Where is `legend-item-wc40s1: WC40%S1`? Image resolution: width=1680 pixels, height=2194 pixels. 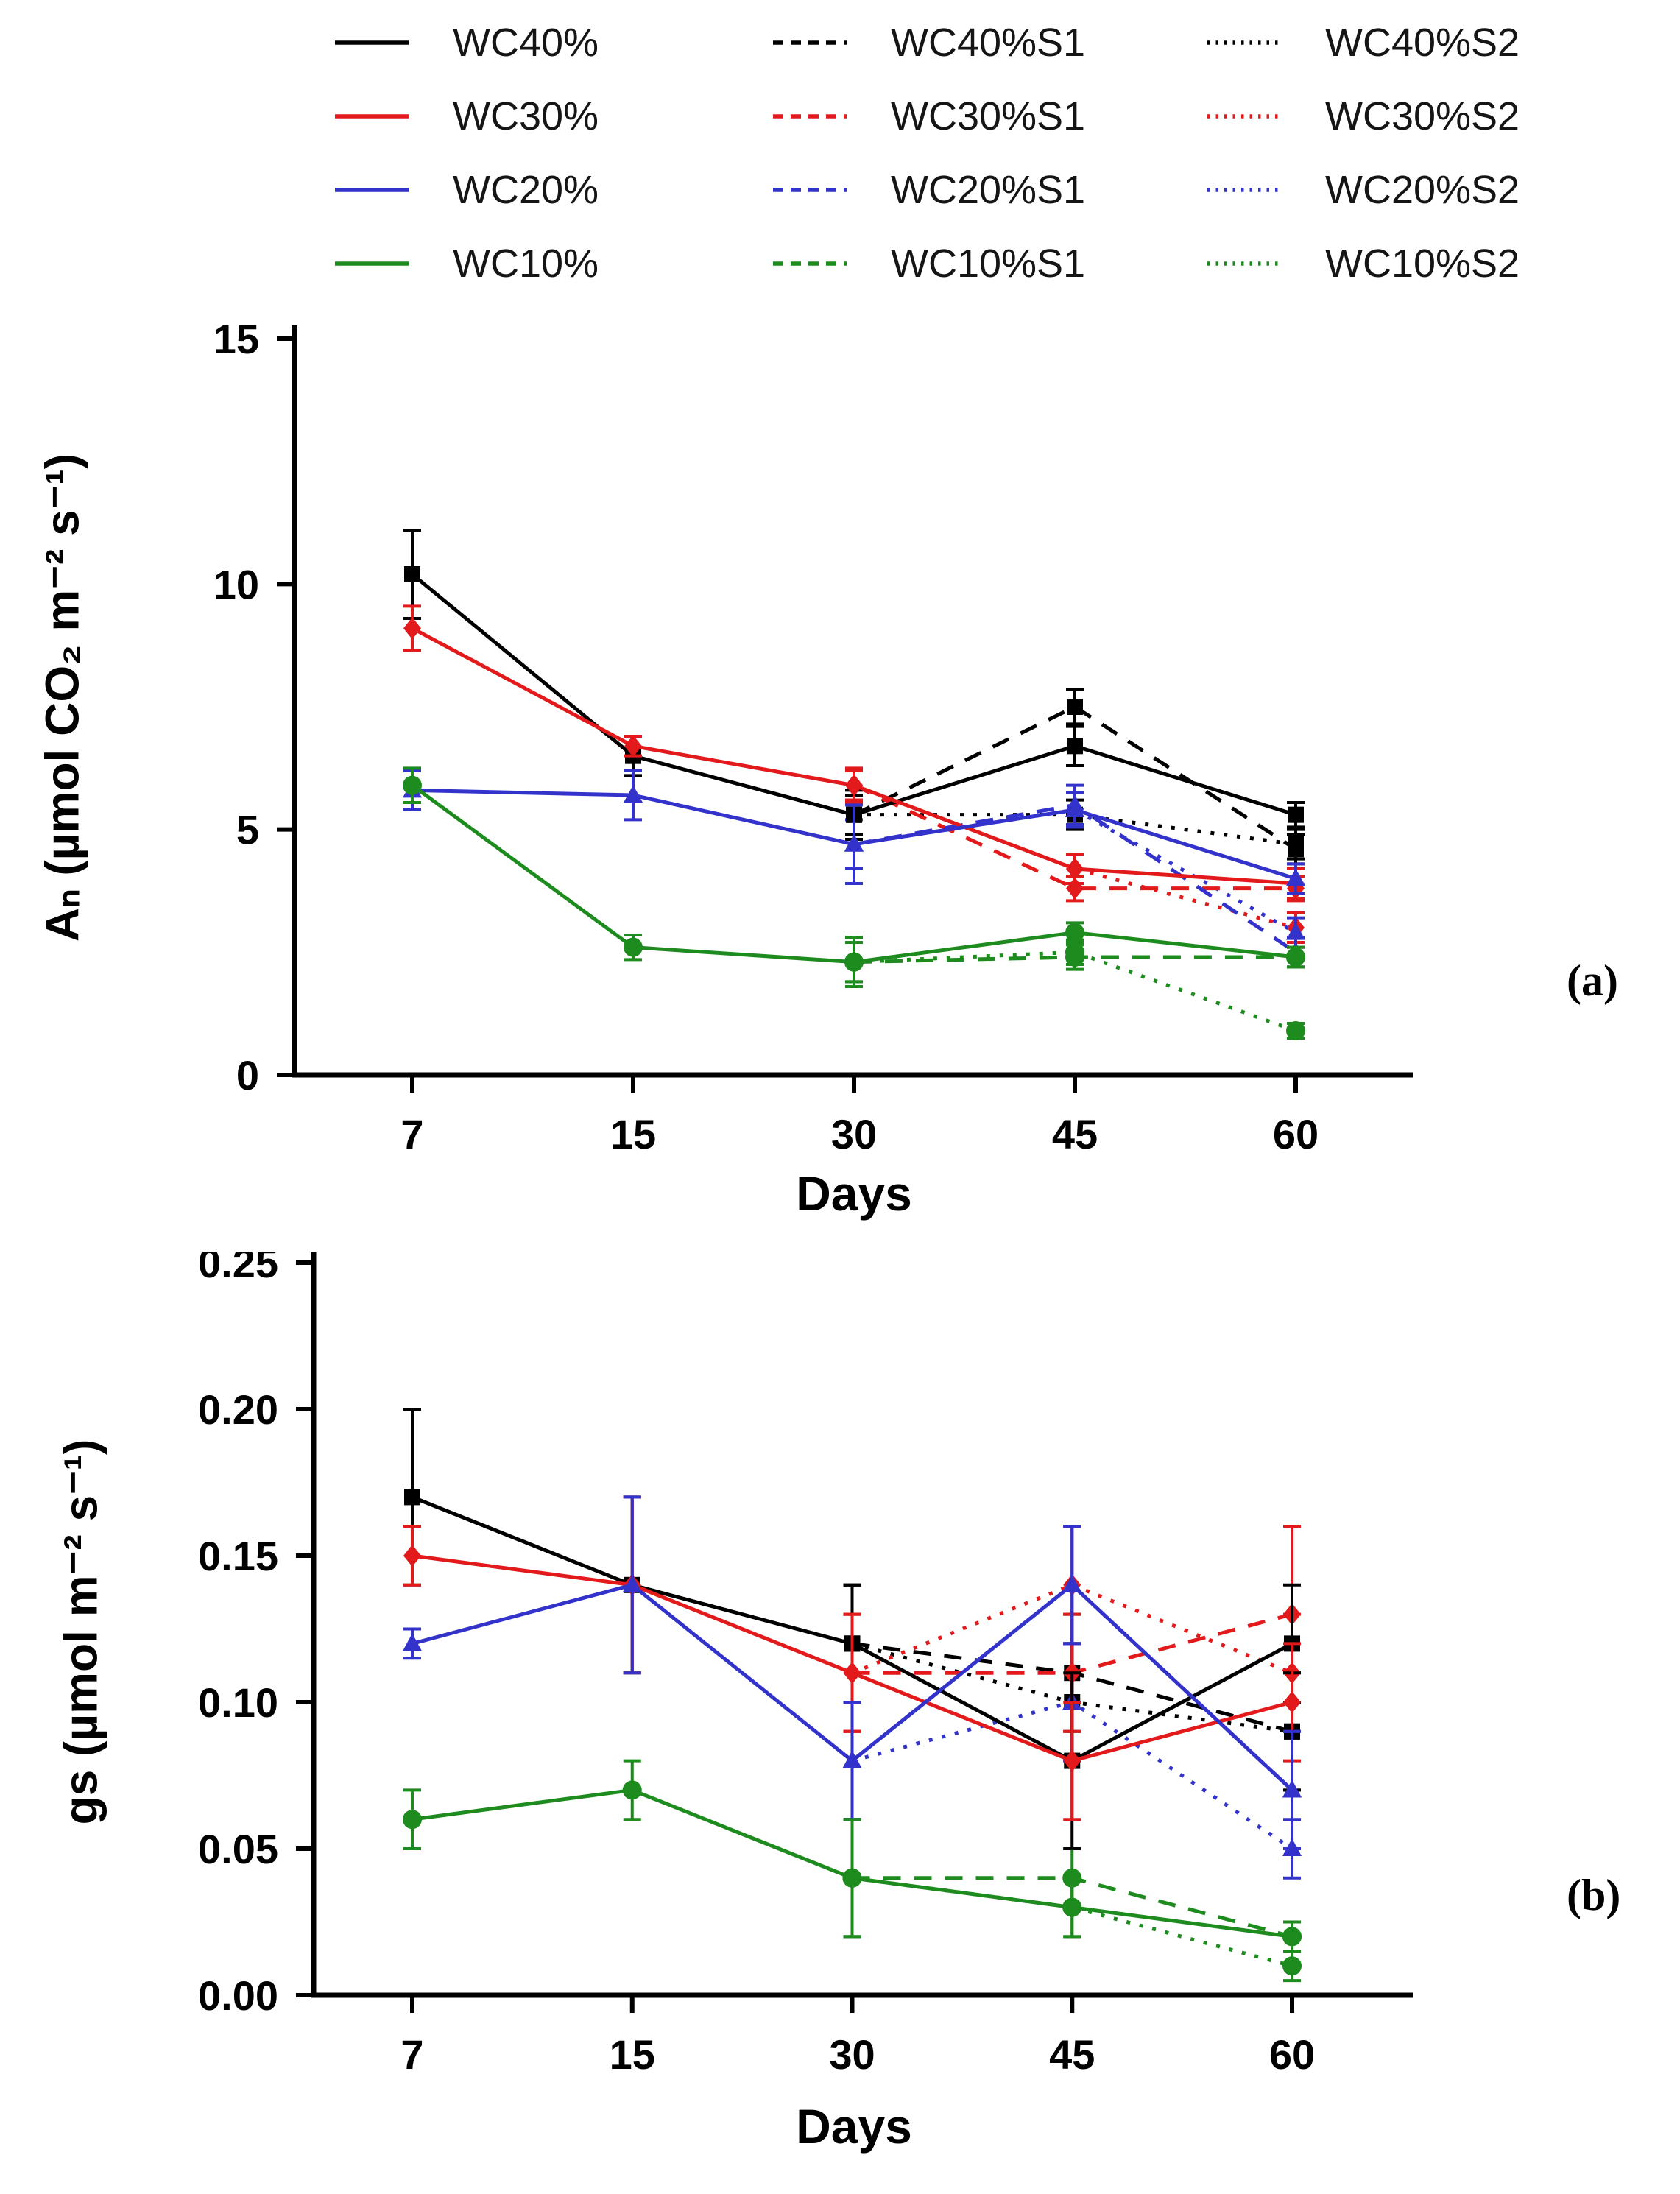 legend-item-wc40s1: WC40%S1 is located at coordinates (990, 42).